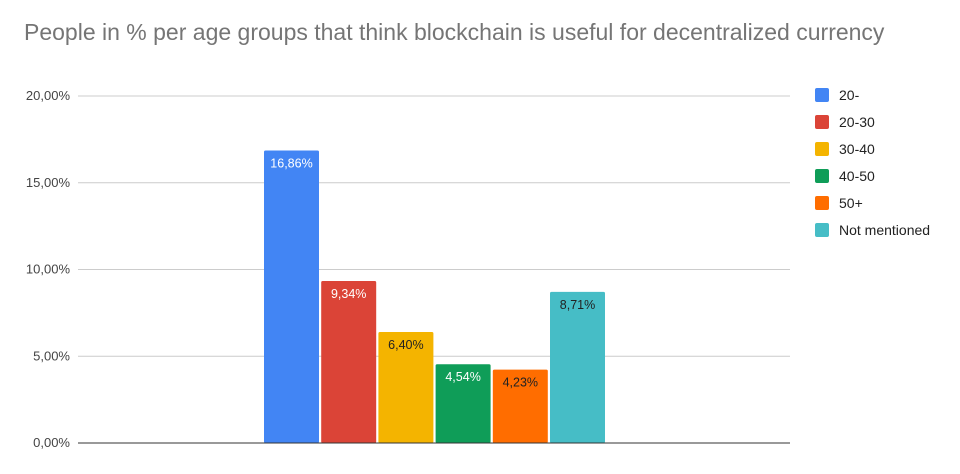  What do you see at coordinates (577, 305) in the screenshot?
I see `data-label: 8,71%` at bounding box center [577, 305].